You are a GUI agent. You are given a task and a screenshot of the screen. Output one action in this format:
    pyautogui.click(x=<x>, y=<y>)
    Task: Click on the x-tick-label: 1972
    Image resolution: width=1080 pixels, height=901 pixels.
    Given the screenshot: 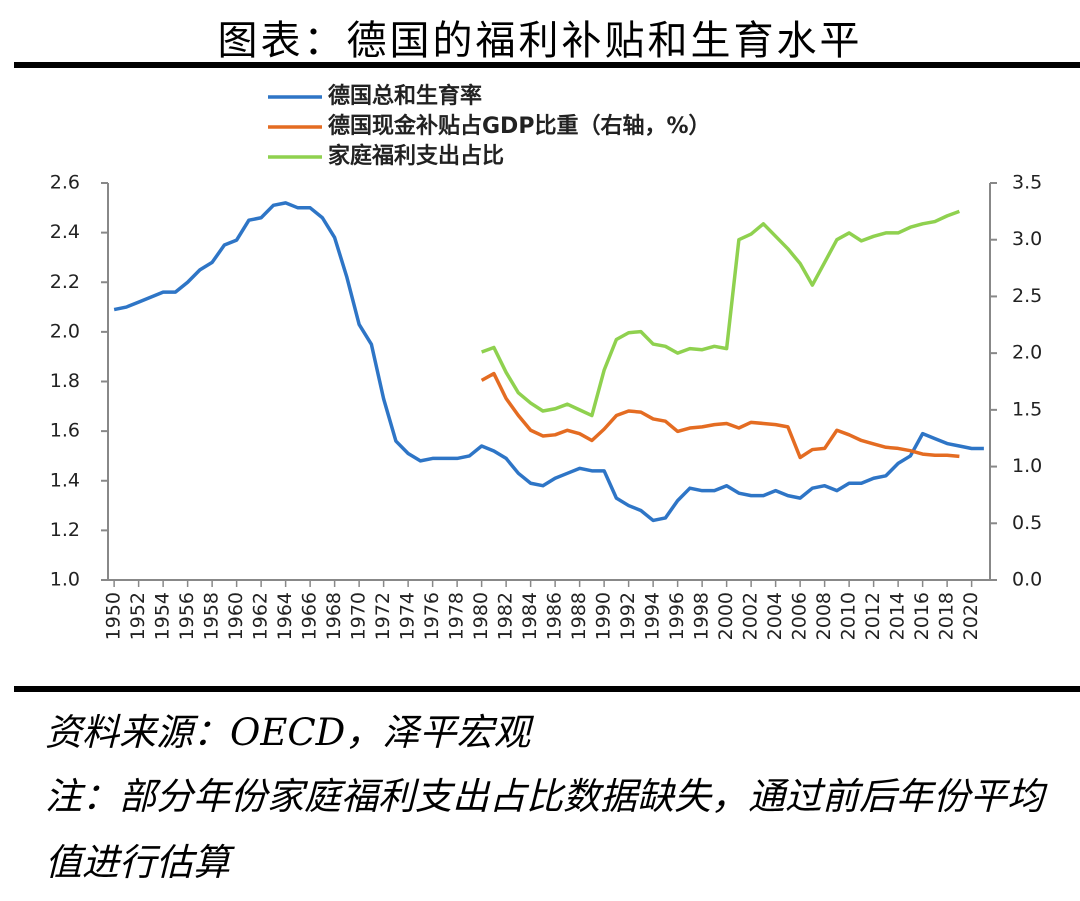 What is the action you would take?
    pyautogui.click(x=383, y=616)
    